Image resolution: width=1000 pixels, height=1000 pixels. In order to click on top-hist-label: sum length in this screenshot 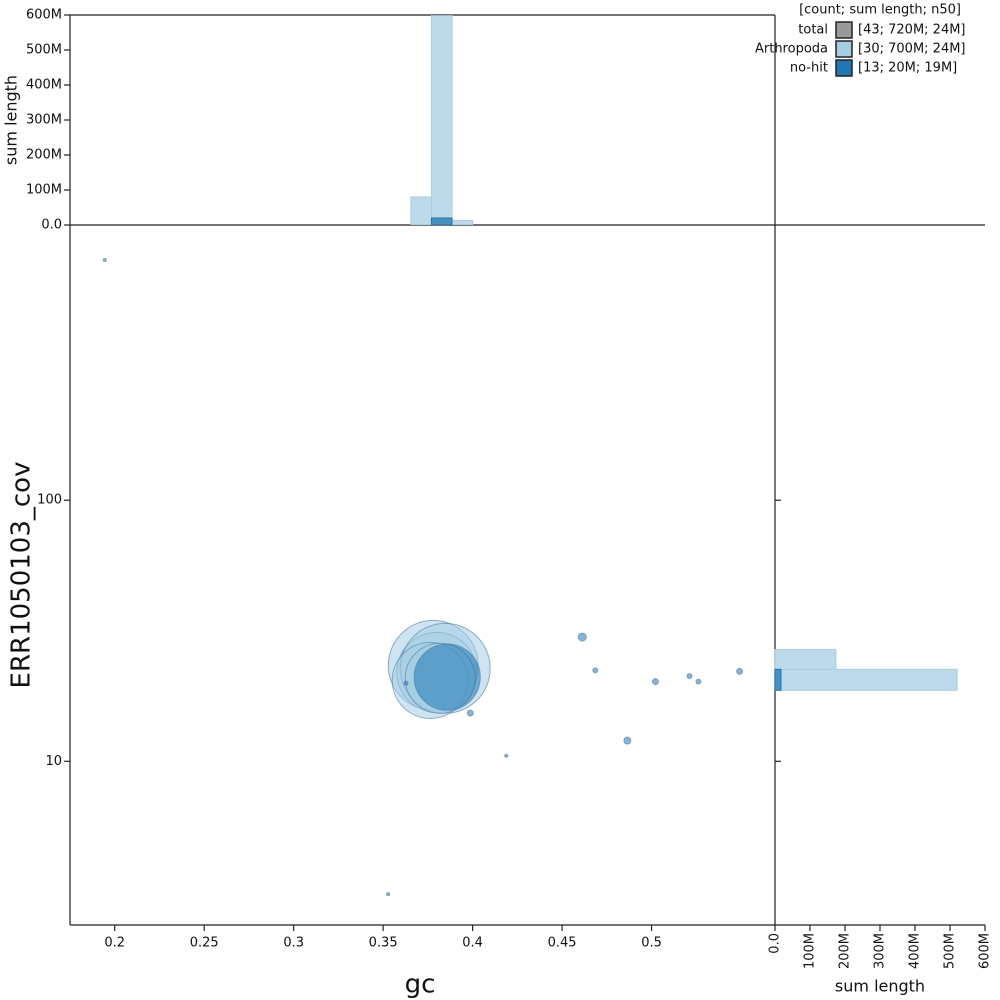, I will do `click(11, 120)`.